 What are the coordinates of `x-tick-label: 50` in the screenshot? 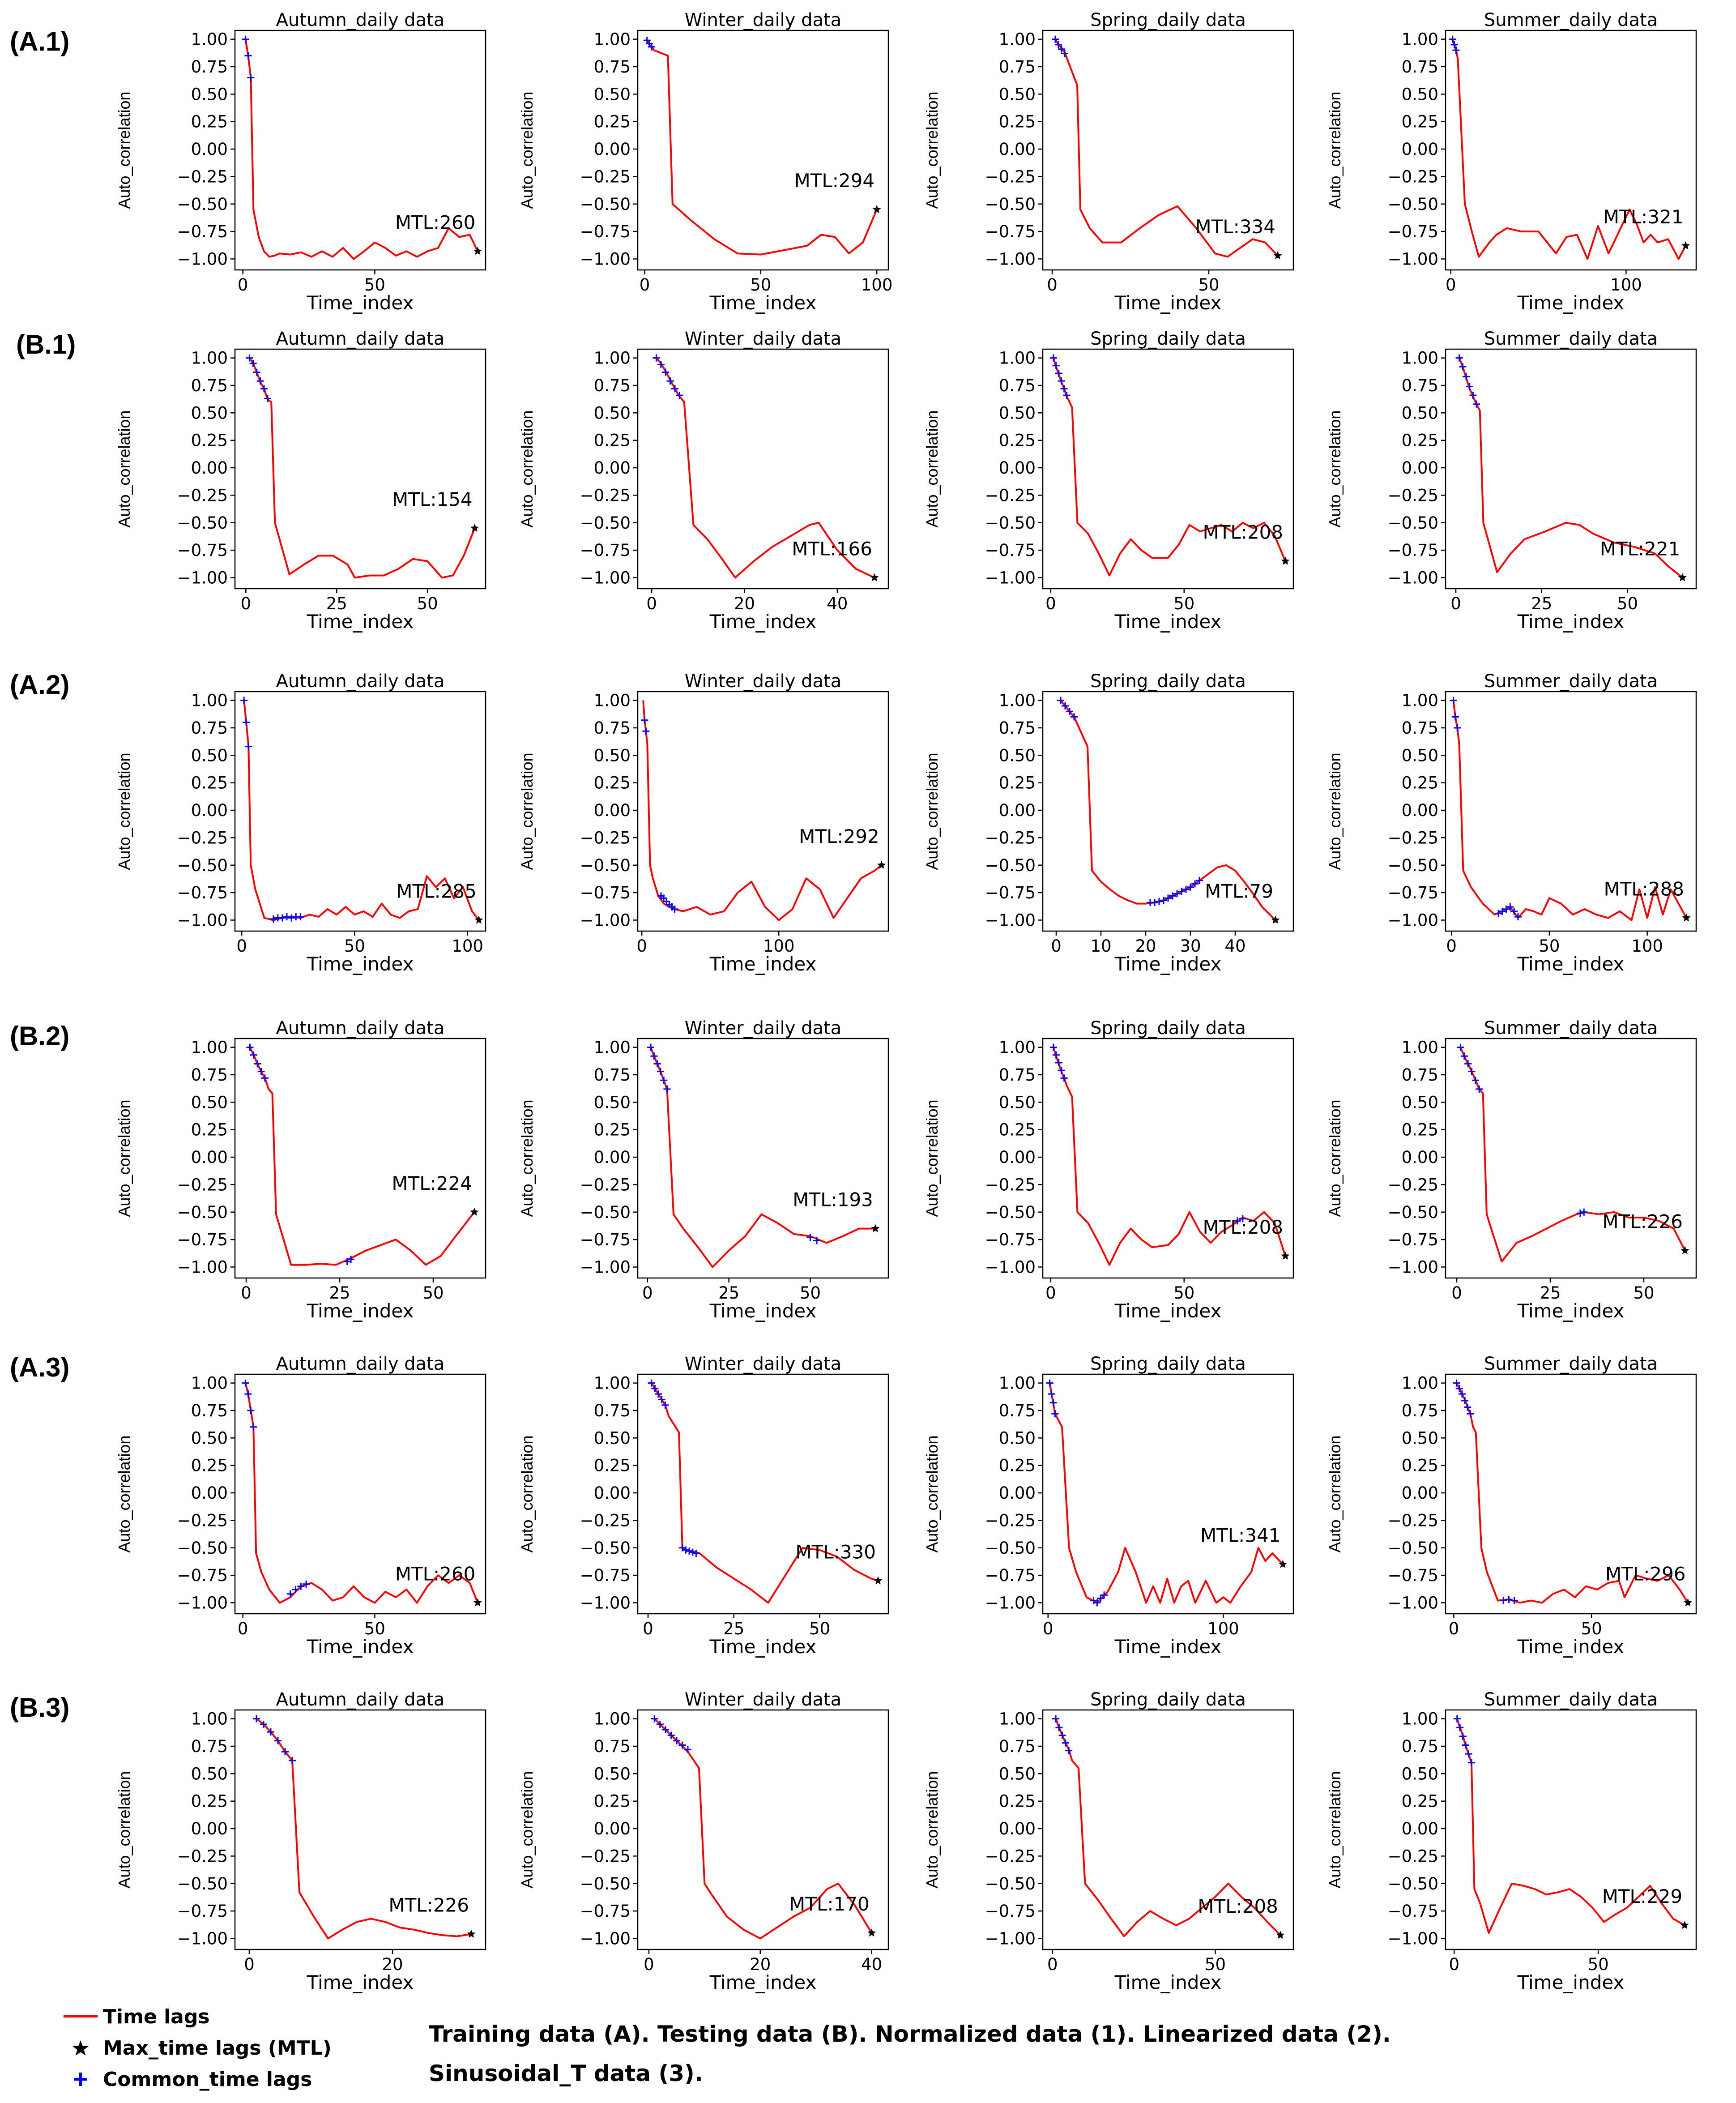 It's located at (354, 946).